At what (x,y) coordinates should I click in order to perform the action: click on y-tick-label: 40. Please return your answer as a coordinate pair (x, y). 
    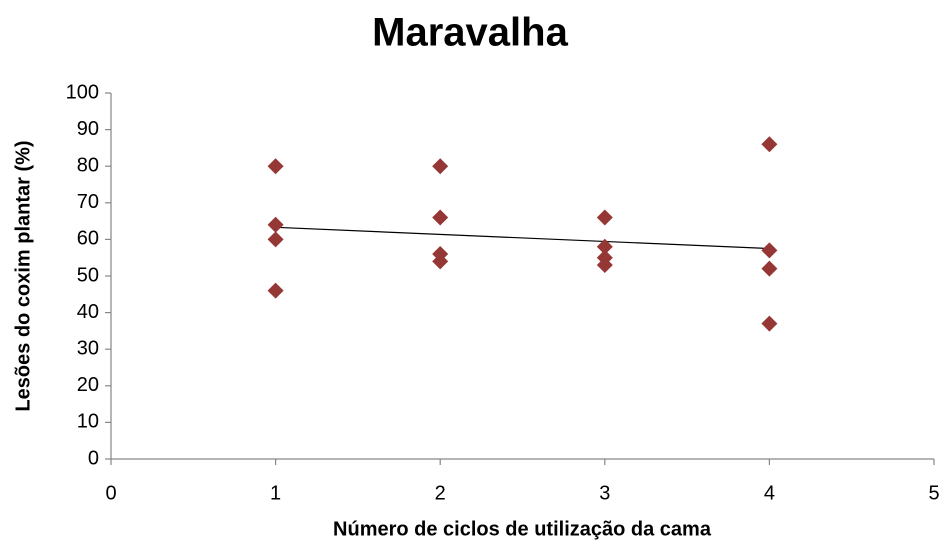
    Looking at the image, I should click on (88, 312).